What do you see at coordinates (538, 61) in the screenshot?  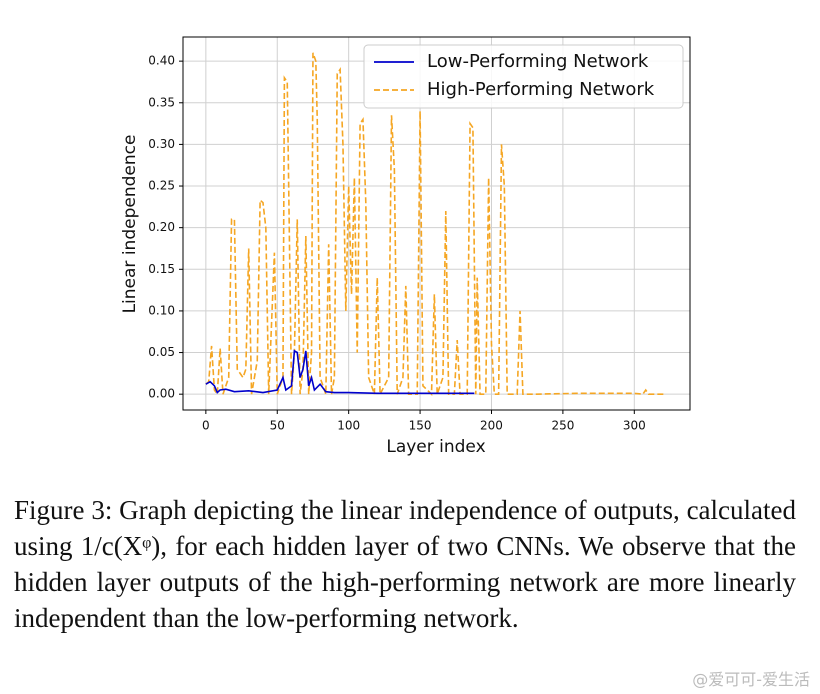 I see `legend-label: Low-Performing Network` at bounding box center [538, 61].